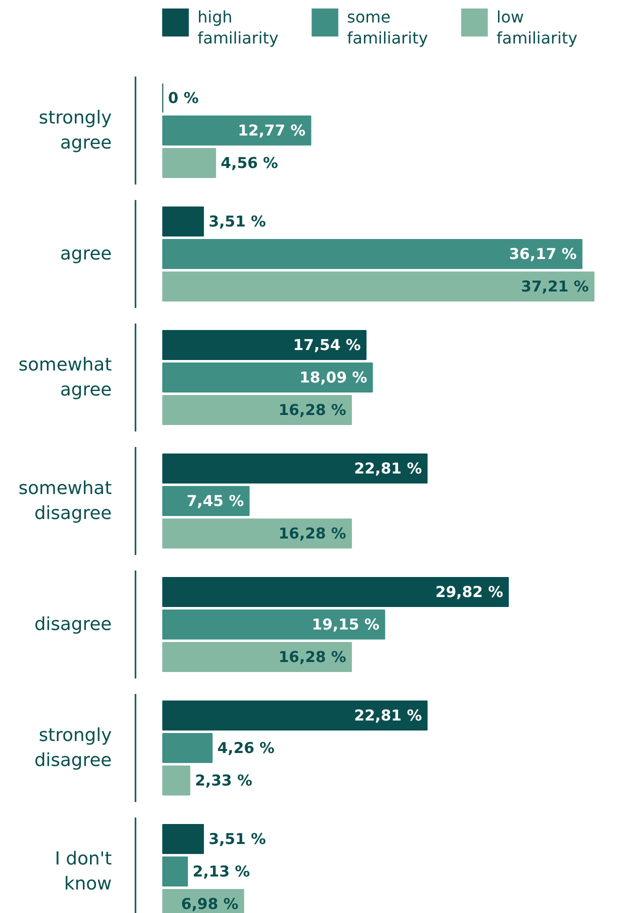  Describe the element at coordinates (238, 28) in the screenshot. I see `legend-label: high familiarity` at that location.